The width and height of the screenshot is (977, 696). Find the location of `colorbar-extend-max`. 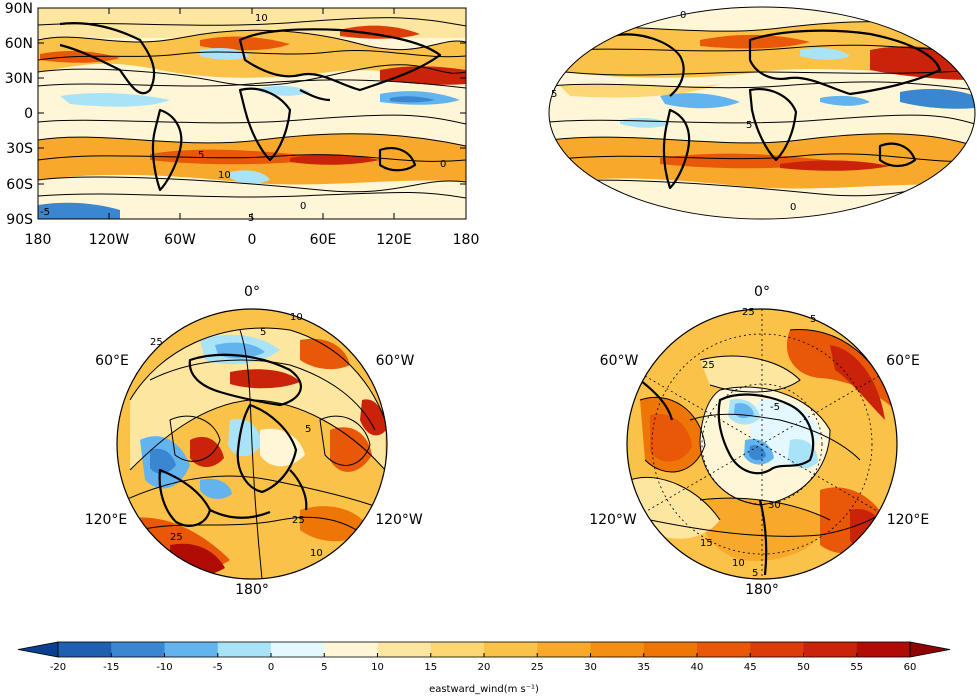

colorbar-extend-max is located at coordinates (930, 649).